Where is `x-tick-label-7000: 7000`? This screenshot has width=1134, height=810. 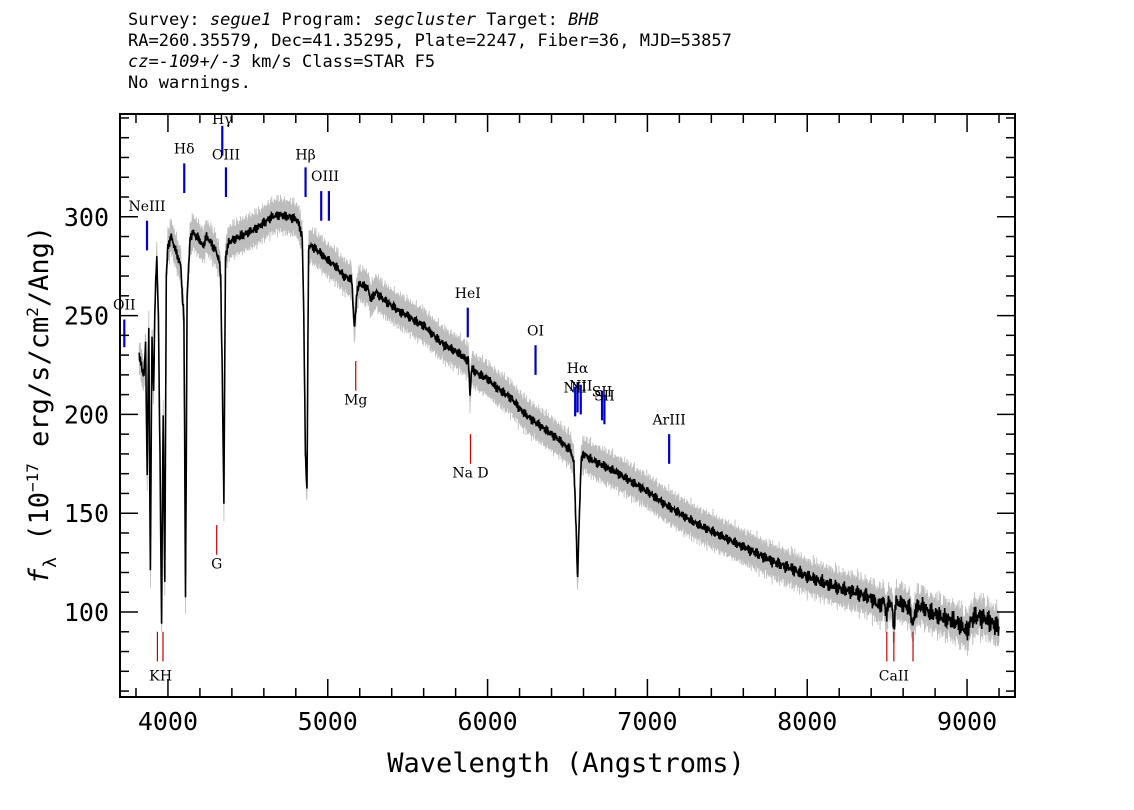
x-tick-label-7000: 7000 is located at coordinates (647, 721).